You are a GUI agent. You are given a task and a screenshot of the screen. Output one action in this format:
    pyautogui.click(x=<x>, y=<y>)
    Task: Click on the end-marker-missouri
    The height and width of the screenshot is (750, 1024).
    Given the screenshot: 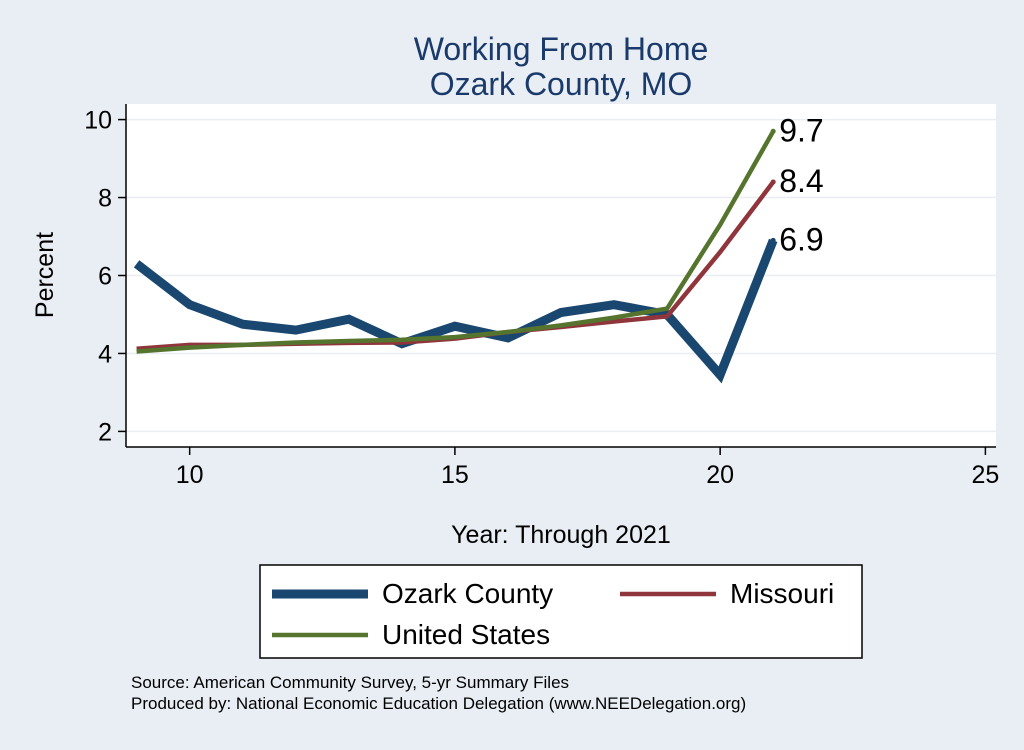 What is the action you would take?
    pyautogui.click(x=773, y=182)
    